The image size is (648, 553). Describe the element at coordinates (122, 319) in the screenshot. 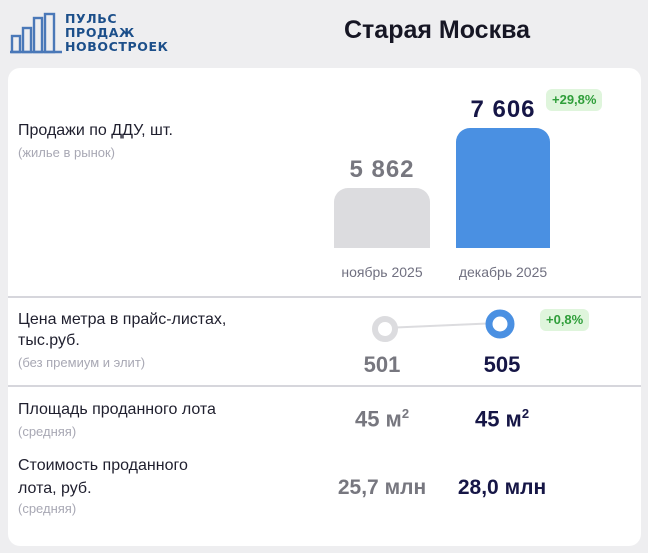

I see `price-label-line-1: Цена метра в прайс-листах,` at that location.